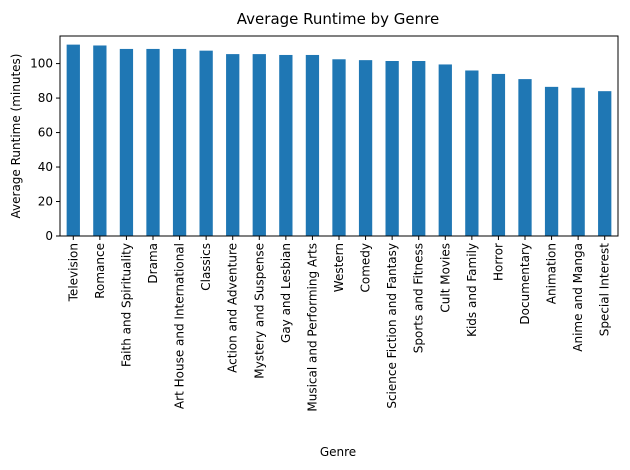 The height and width of the screenshot is (470, 630). I want to click on y-tick-label: 0, so click(49, 236).